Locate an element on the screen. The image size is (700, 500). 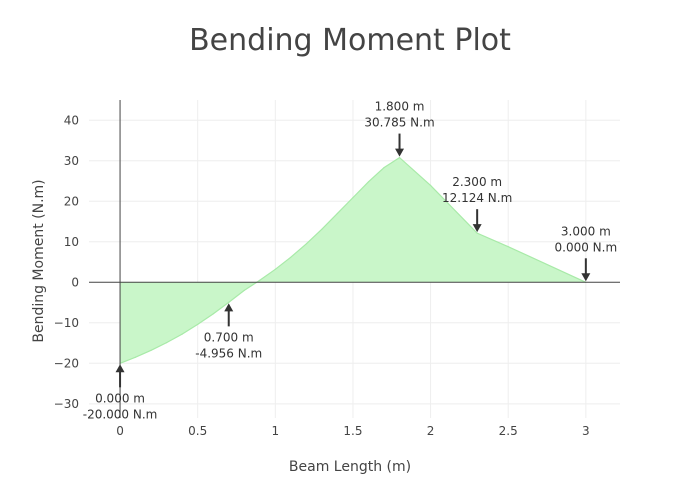
annotation-value-label: -20.000 N.m is located at coordinates (120, 414).